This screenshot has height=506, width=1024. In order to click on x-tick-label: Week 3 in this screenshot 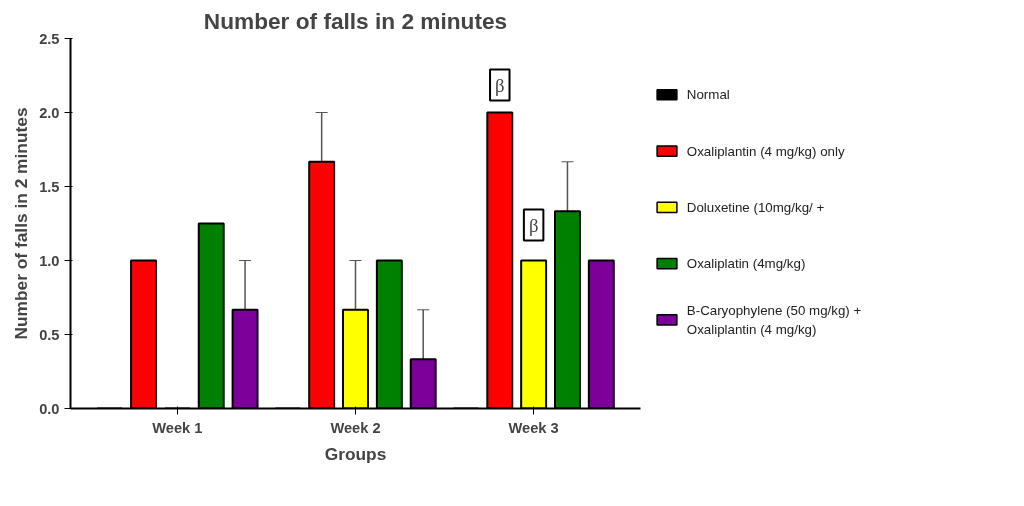, I will do `click(533, 427)`.